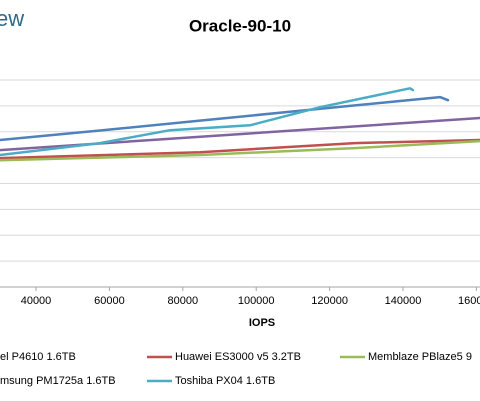 The image size is (480, 401). What do you see at coordinates (12, 18) in the screenshot?
I see `logo: ew` at bounding box center [12, 18].